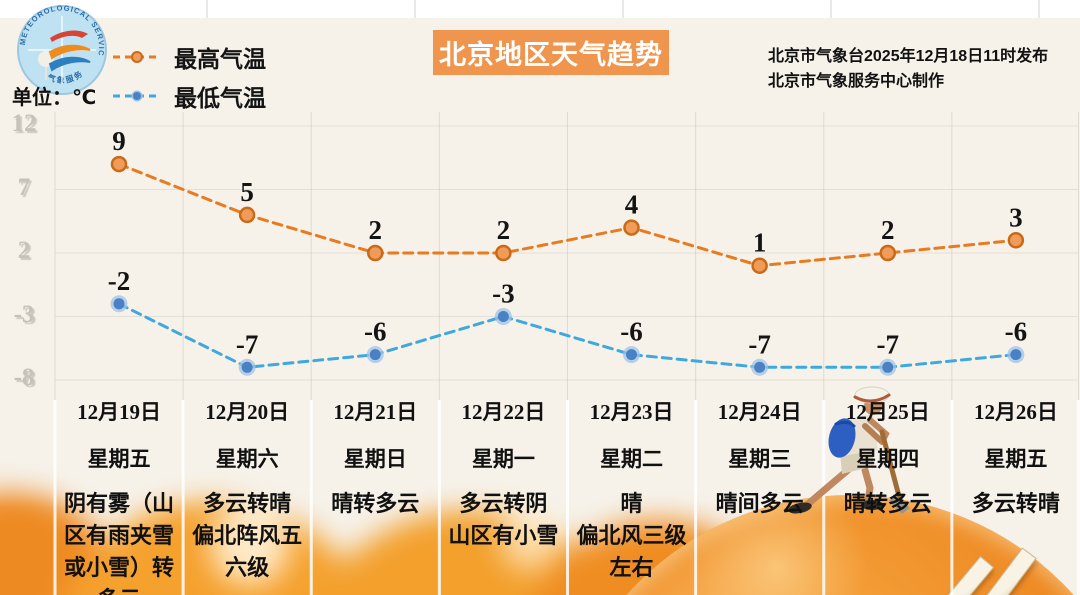 The image size is (1080, 595). I want to click on weekday-label: 星期一, so click(503, 459).